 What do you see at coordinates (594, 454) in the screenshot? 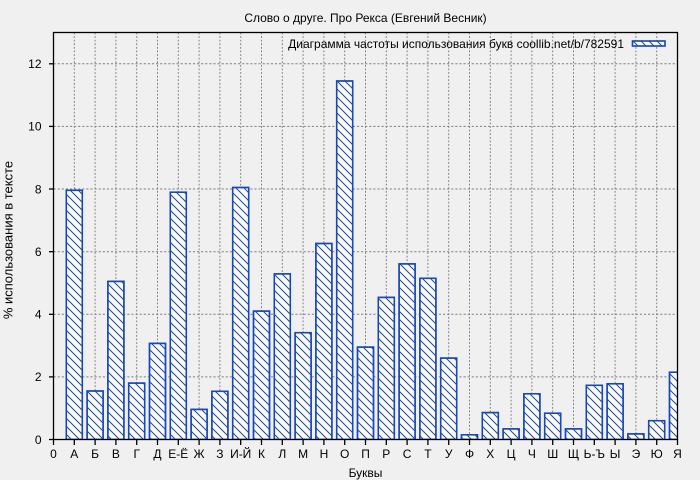
I see `svg-text: Ь-Ъ` at bounding box center [594, 454].